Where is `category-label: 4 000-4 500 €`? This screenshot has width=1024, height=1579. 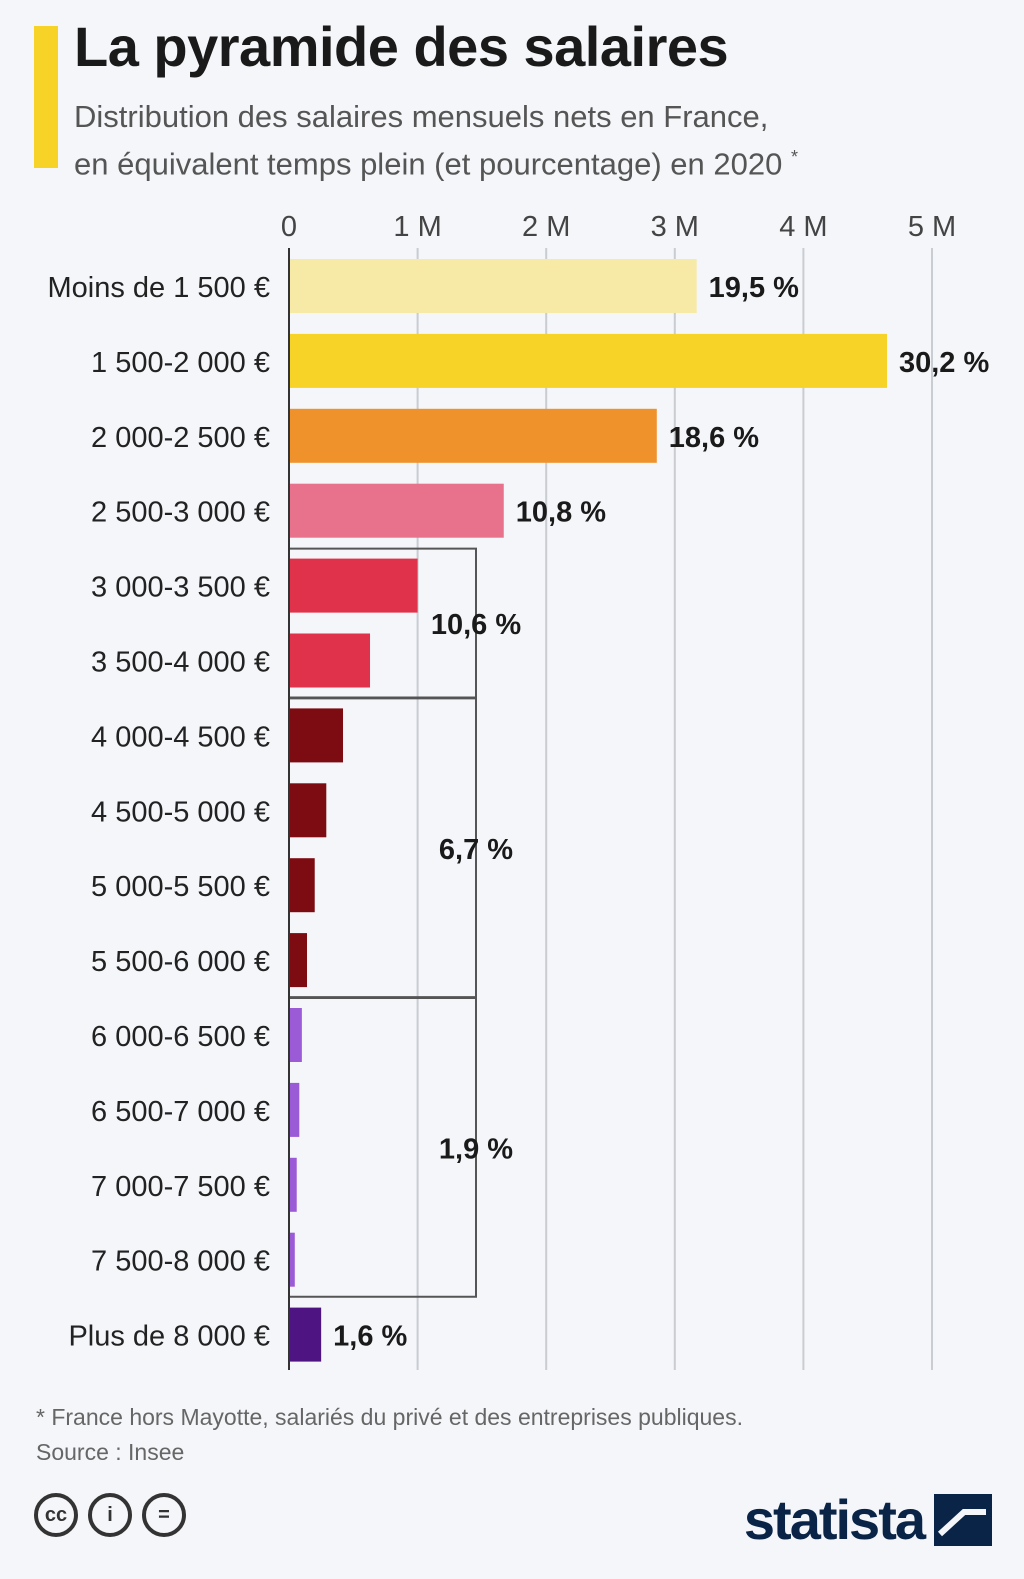 category-label: 4 000-4 500 € is located at coordinates (180, 737).